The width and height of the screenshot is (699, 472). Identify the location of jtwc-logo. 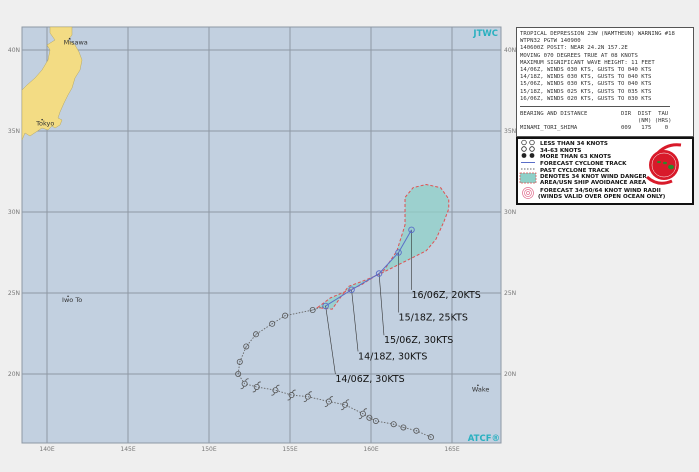
(663, 164).